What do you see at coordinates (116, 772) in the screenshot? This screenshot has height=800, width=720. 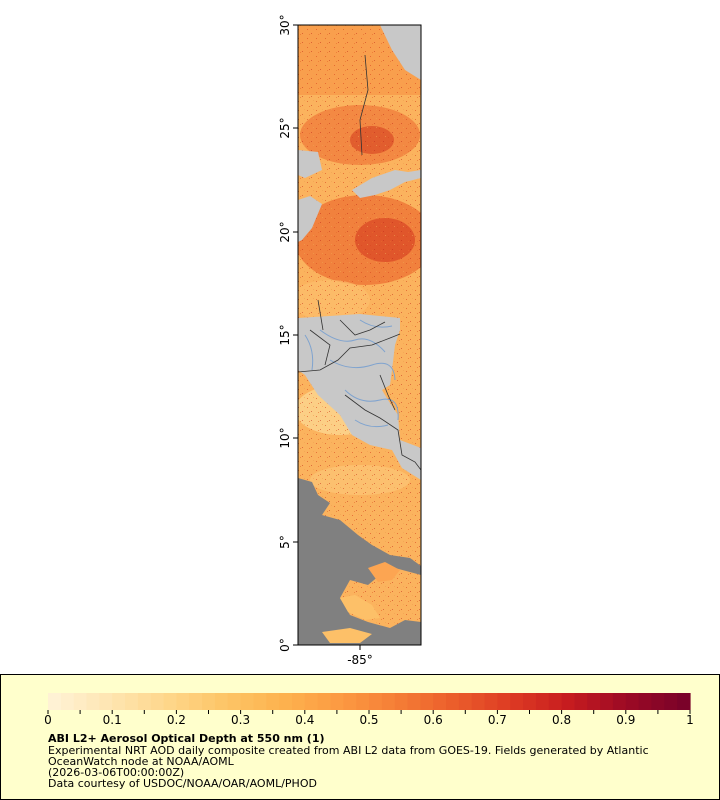 I see `caption-date: (2026-03-06T00:00:00Z)` at bounding box center [116, 772].